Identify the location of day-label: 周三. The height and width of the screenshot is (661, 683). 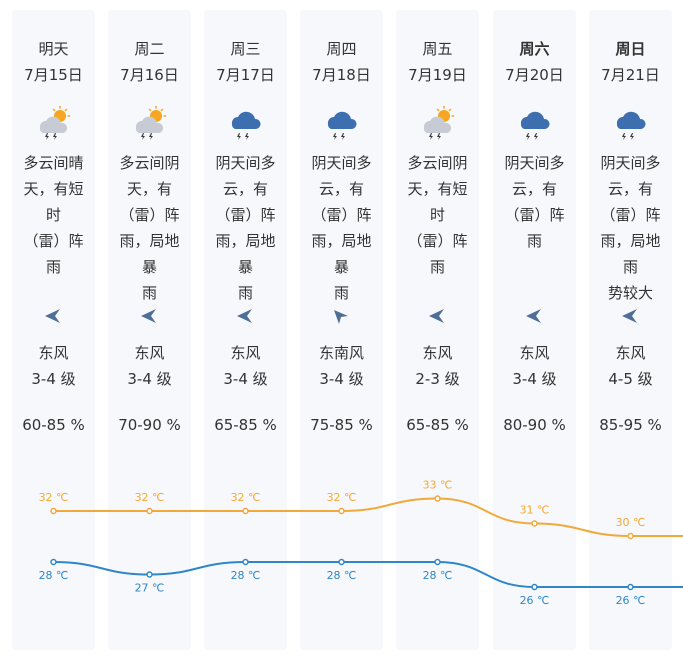
(245, 49).